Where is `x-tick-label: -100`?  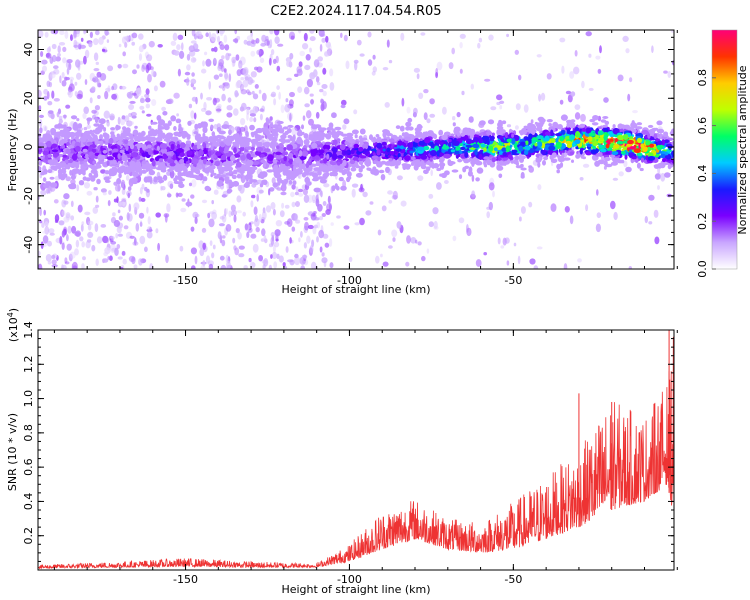
x-tick-label: -100 is located at coordinates (349, 280).